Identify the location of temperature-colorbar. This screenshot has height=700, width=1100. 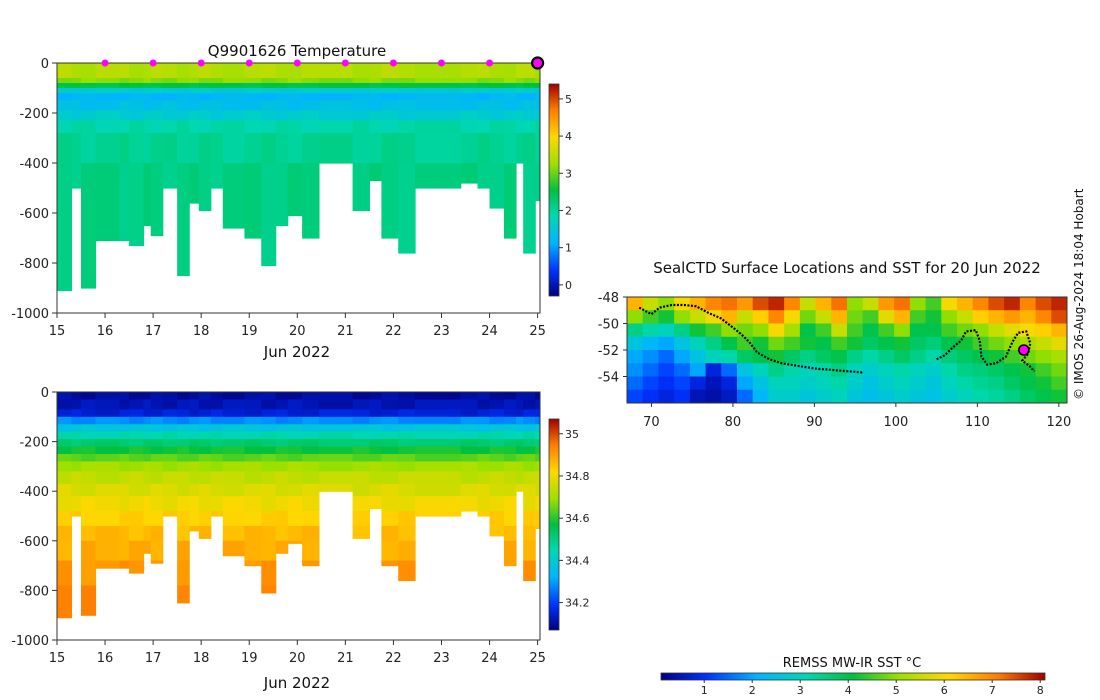
(554, 190).